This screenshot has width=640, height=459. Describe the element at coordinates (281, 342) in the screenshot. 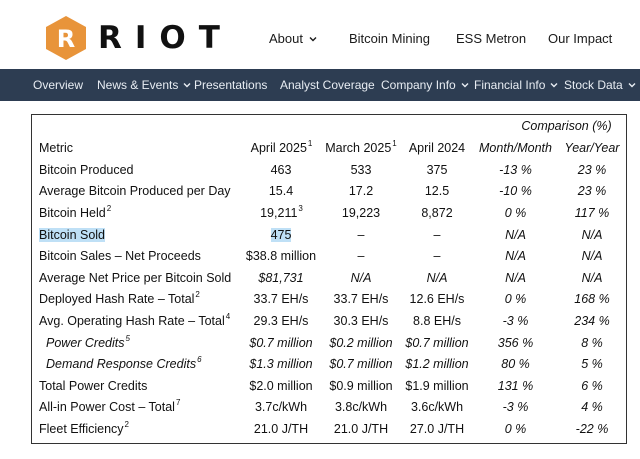

I see `april-2025-cell: $0.7 million` at that location.